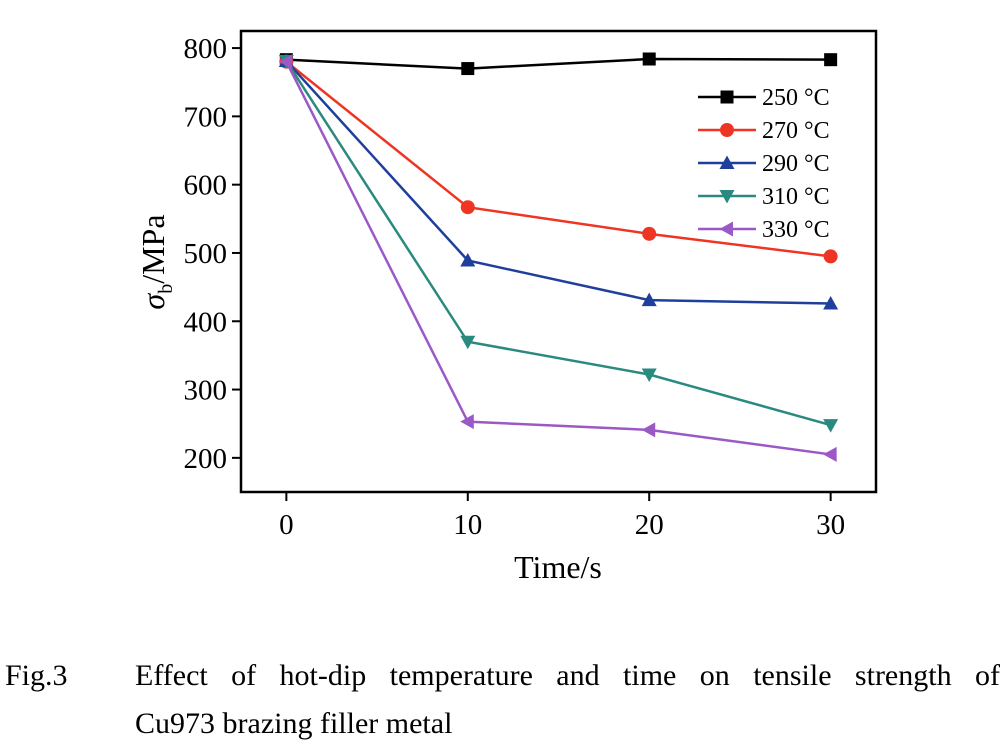  Describe the element at coordinates (830, 256) in the screenshot. I see `data-point-270-c-t30` at that location.